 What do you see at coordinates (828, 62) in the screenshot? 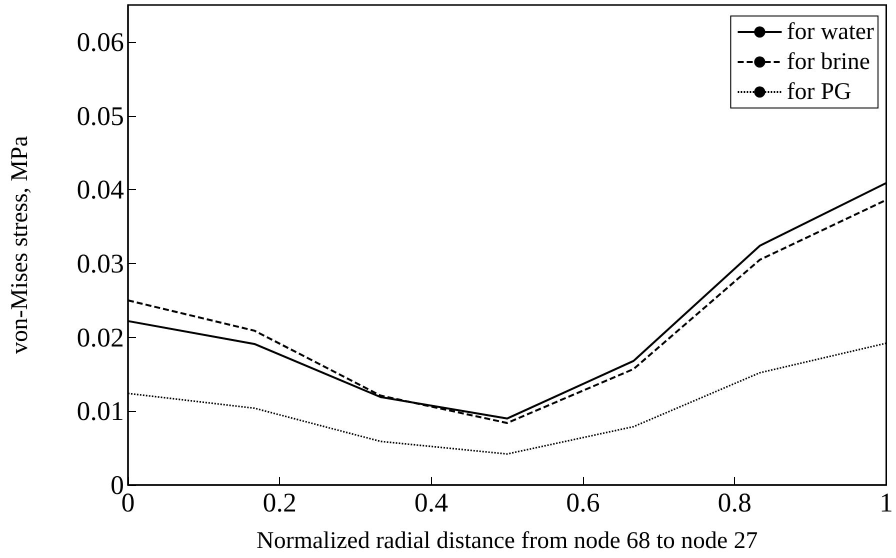
I see `legend-label: for brine` at bounding box center [828, 62].